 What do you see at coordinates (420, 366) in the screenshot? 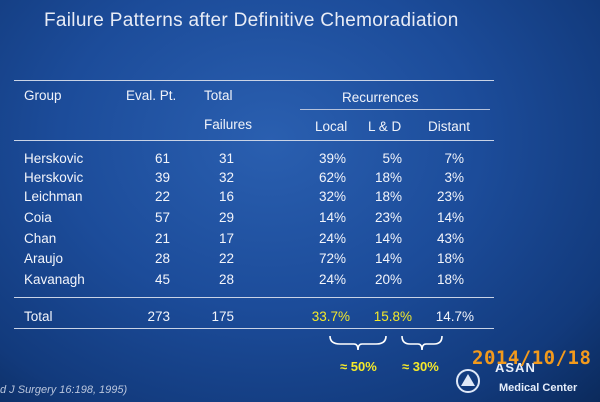
I see `annotation-ld-distant: ≈ 30%` at bounding box center [420, 366].